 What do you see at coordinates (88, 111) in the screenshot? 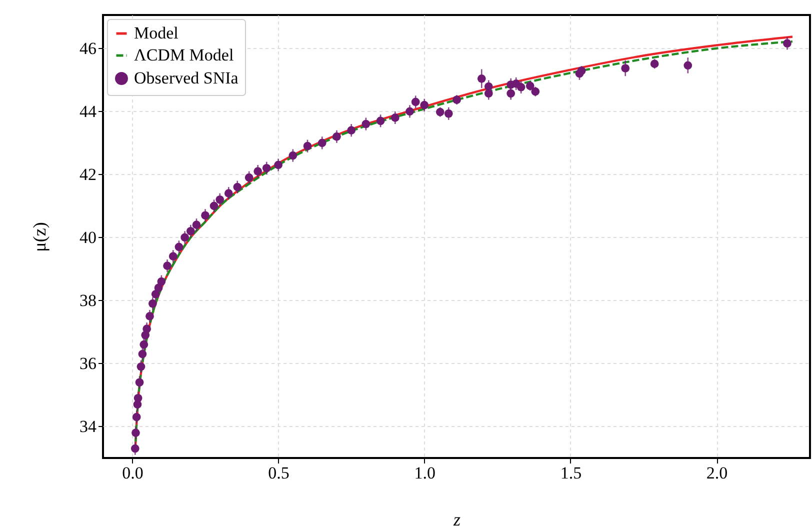
I see `y-tick-label: 44` at bounding box center [88, 111].